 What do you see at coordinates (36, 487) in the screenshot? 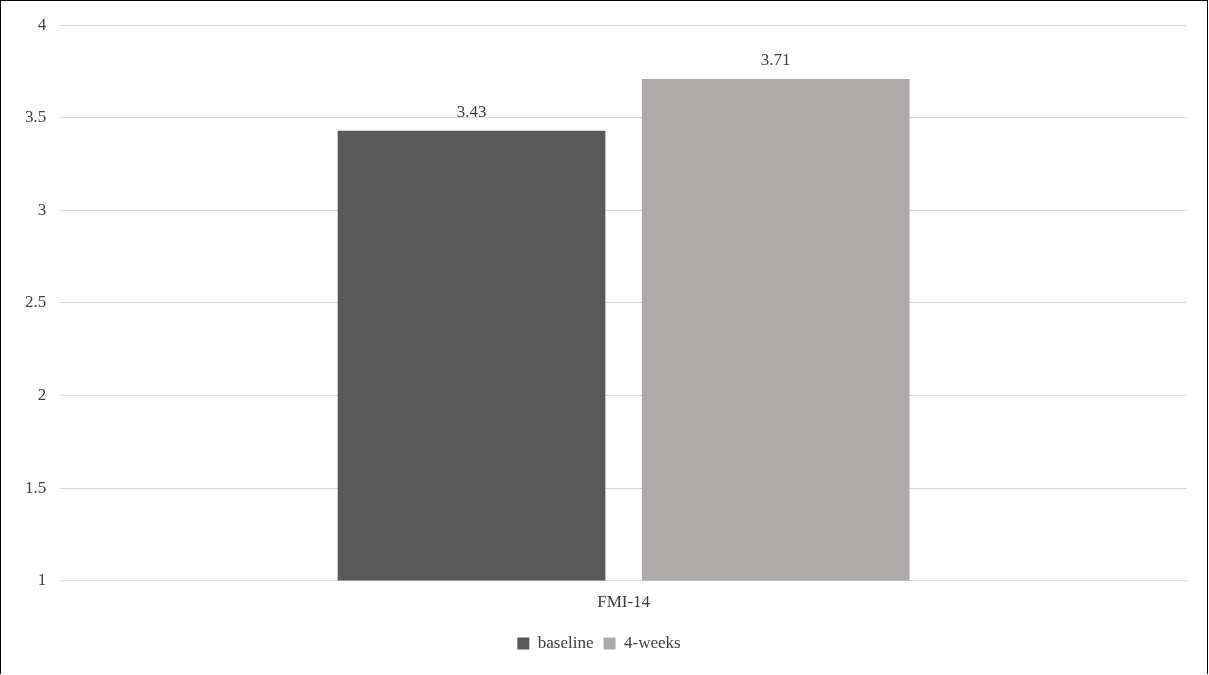
I see `y-tick-label: 1.5` at bounding box center [36, 487].